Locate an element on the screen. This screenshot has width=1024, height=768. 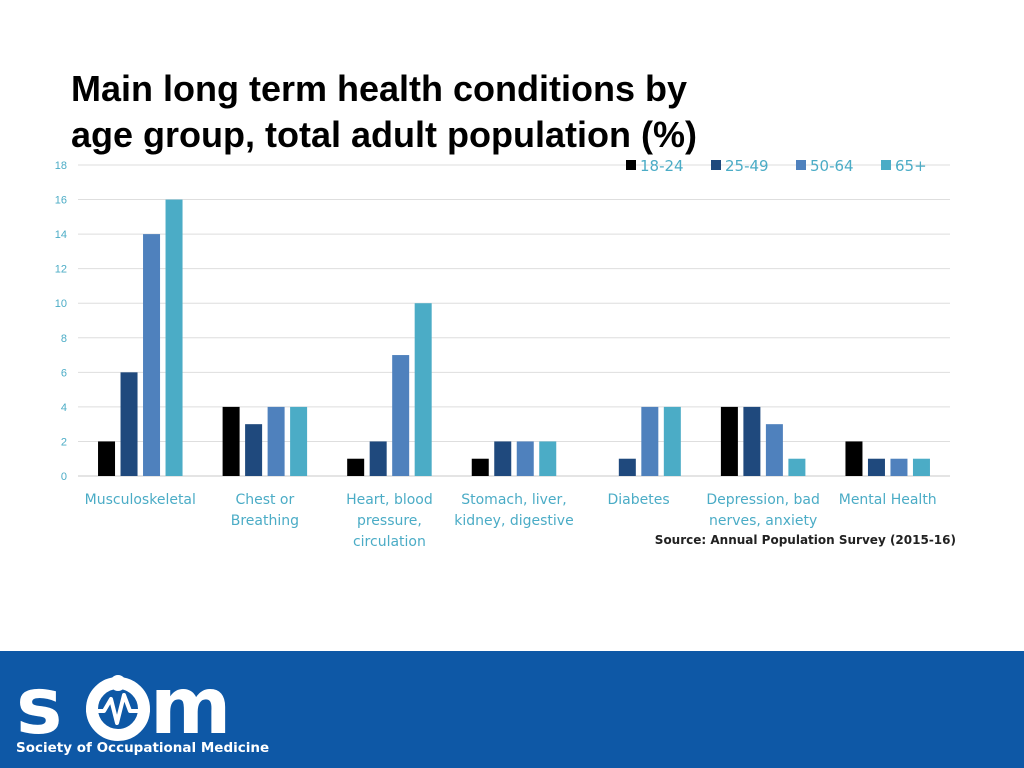
x-tick-label: circulation is located at coordinates (389, 542).